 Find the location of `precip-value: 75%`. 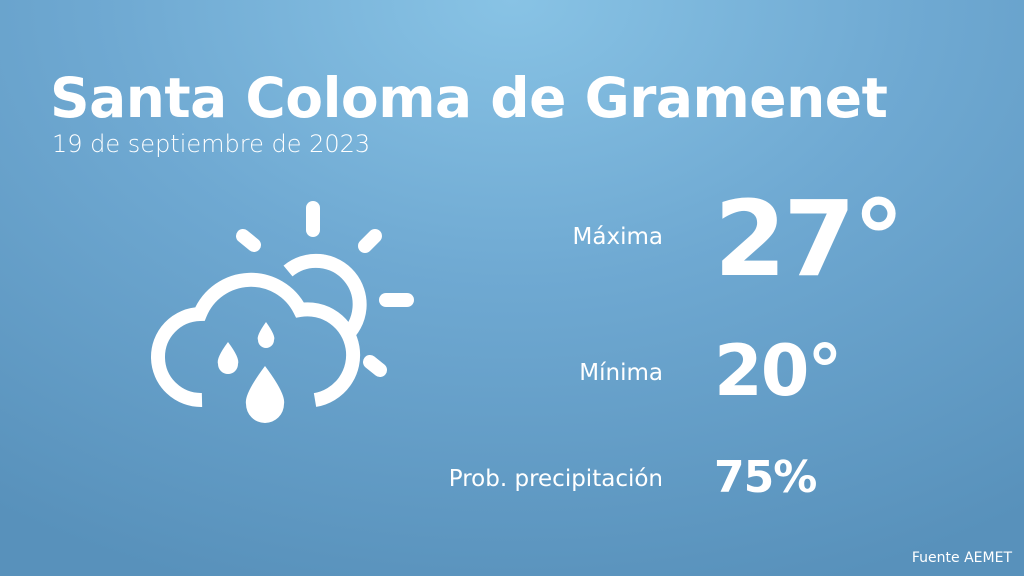

precip-value: 75% is located at coordinates (765, 477).